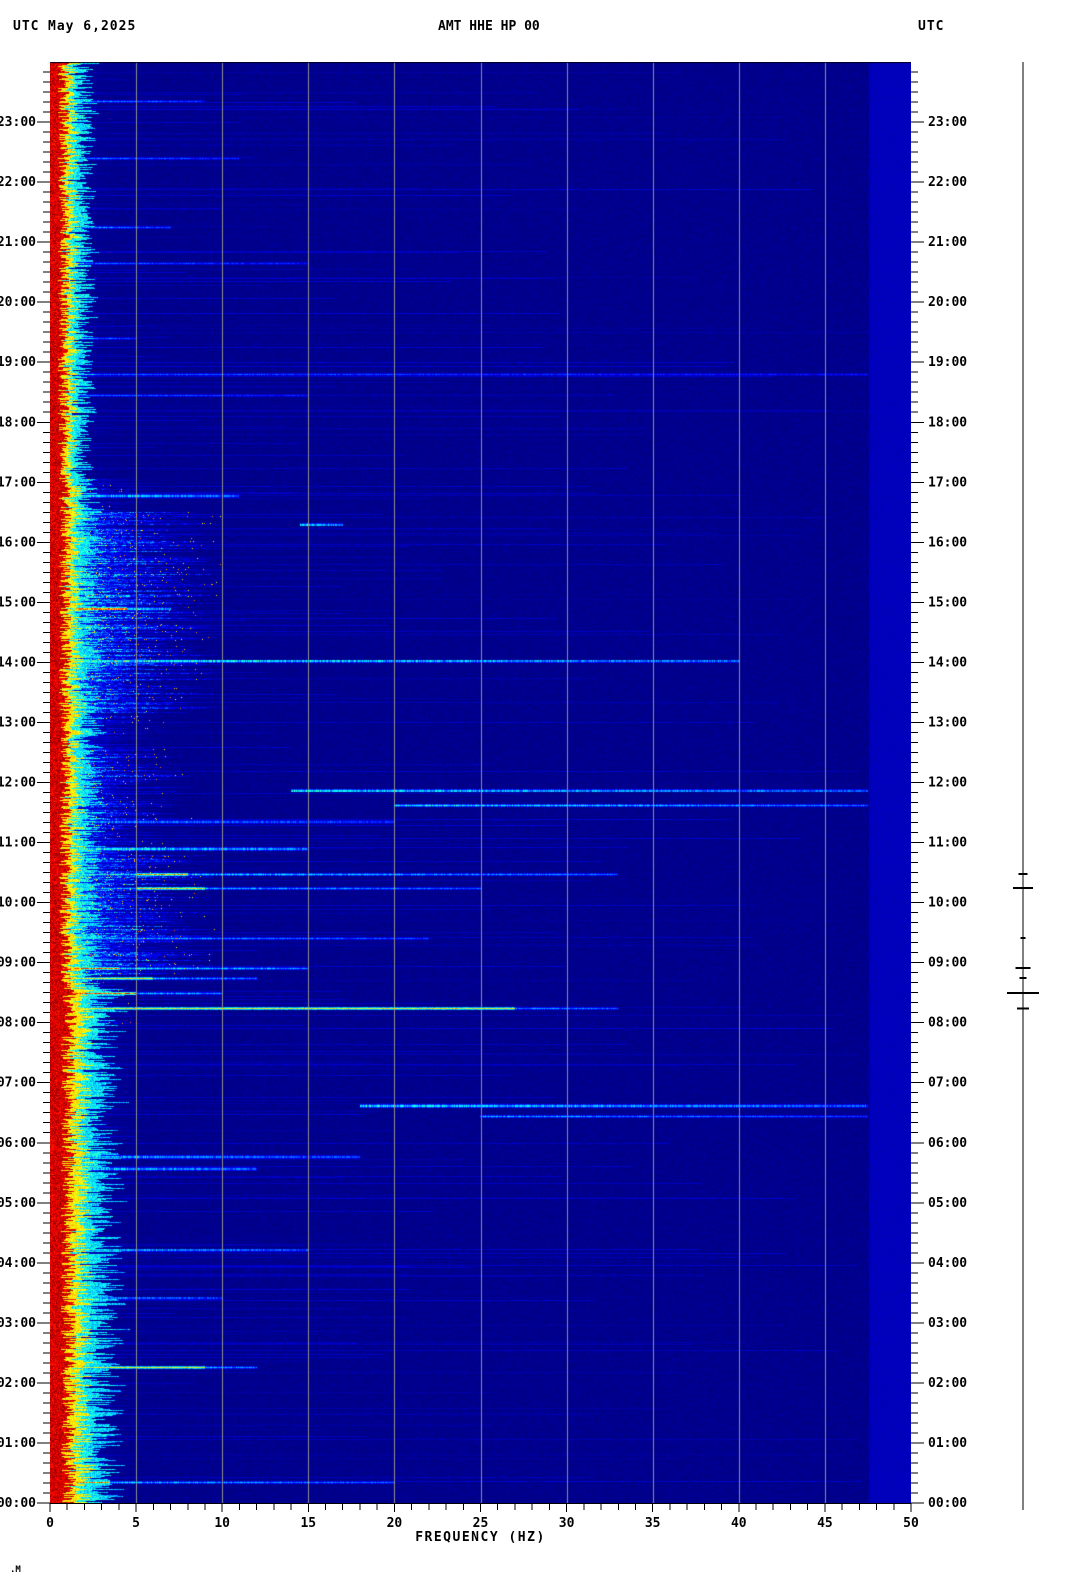 The image size is (1066, 1584). Describe the element at coordinates (18, 1323) in the screenshot. I see `hour-label-left: 03:00` at that location.